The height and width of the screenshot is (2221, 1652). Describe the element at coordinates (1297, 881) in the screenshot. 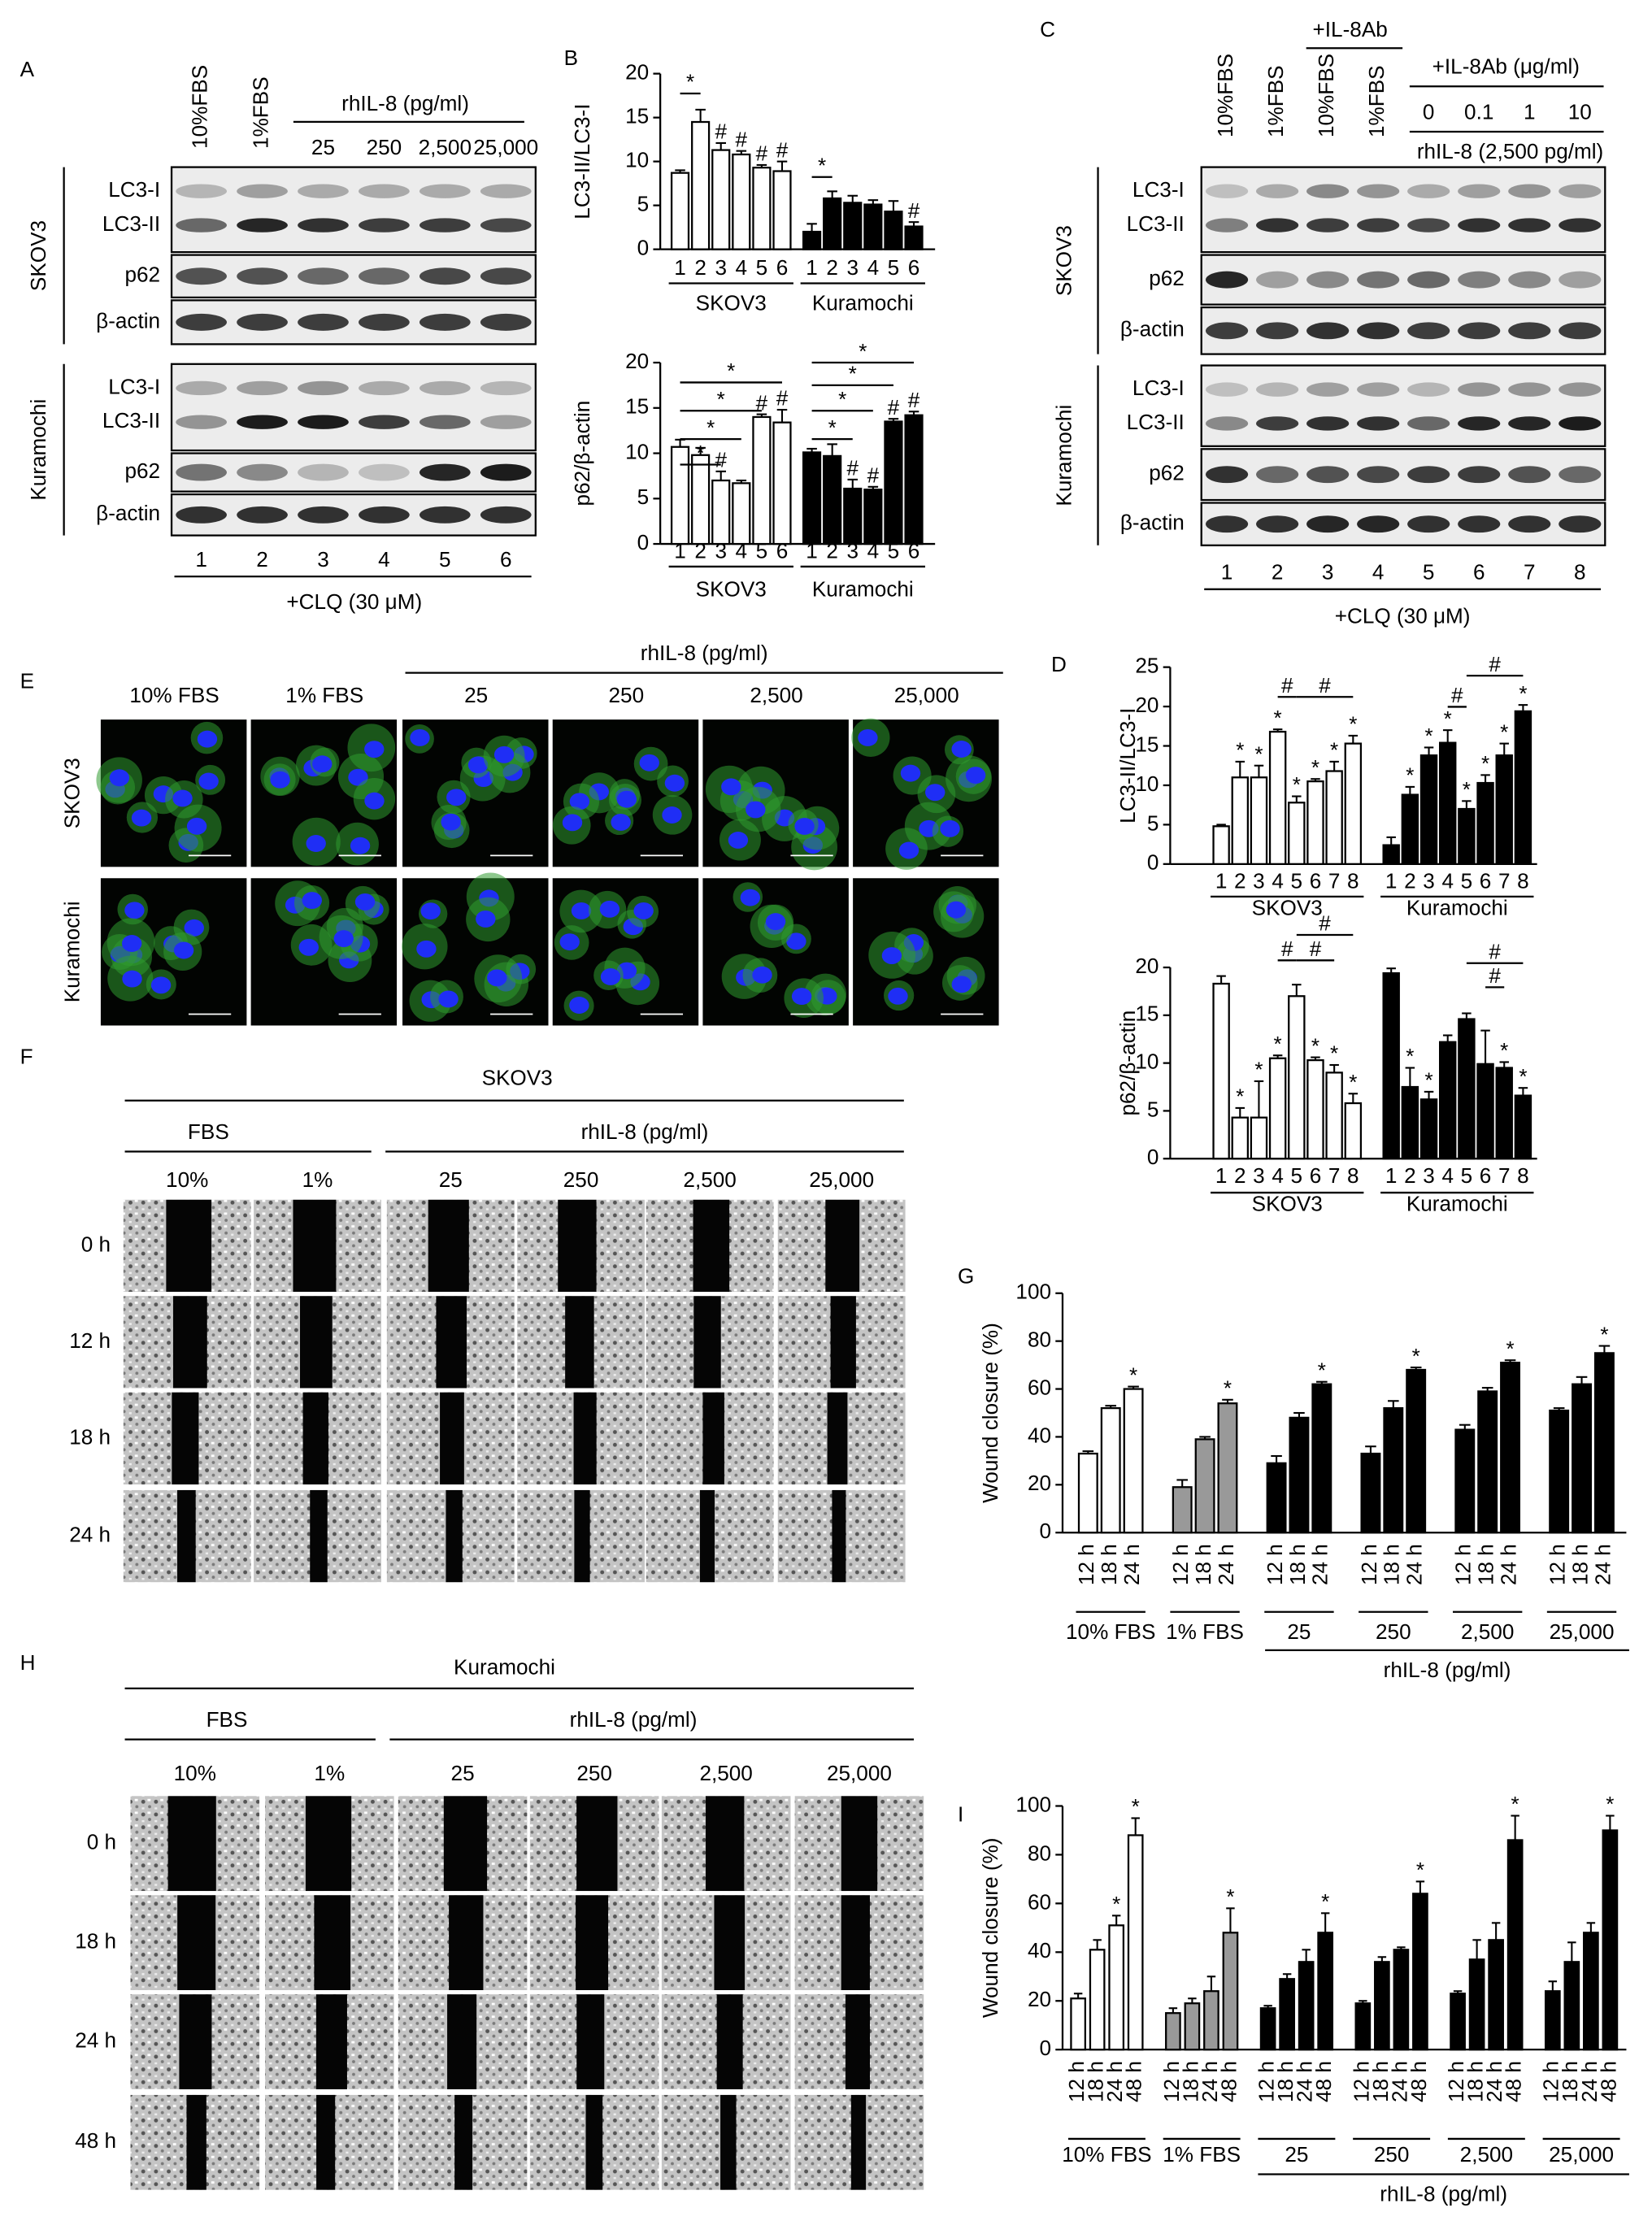

I see `x-tick-label: 5` at that location.